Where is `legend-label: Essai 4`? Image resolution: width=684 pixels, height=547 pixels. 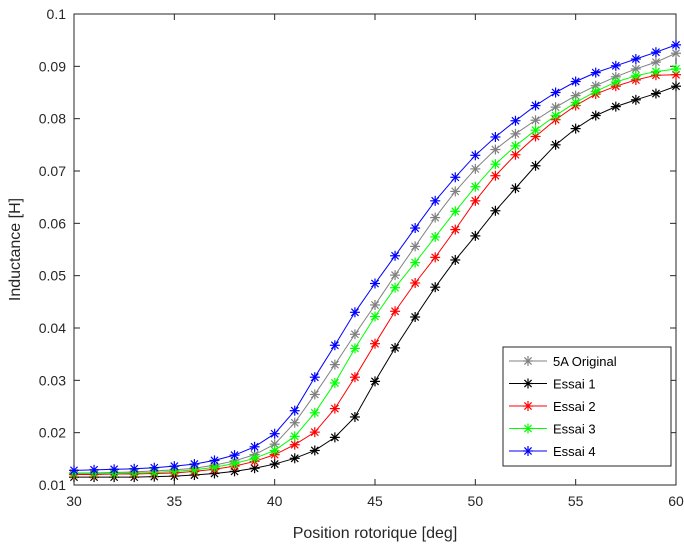
legend-label: Essai 4 is located at coordinates (574, 451).